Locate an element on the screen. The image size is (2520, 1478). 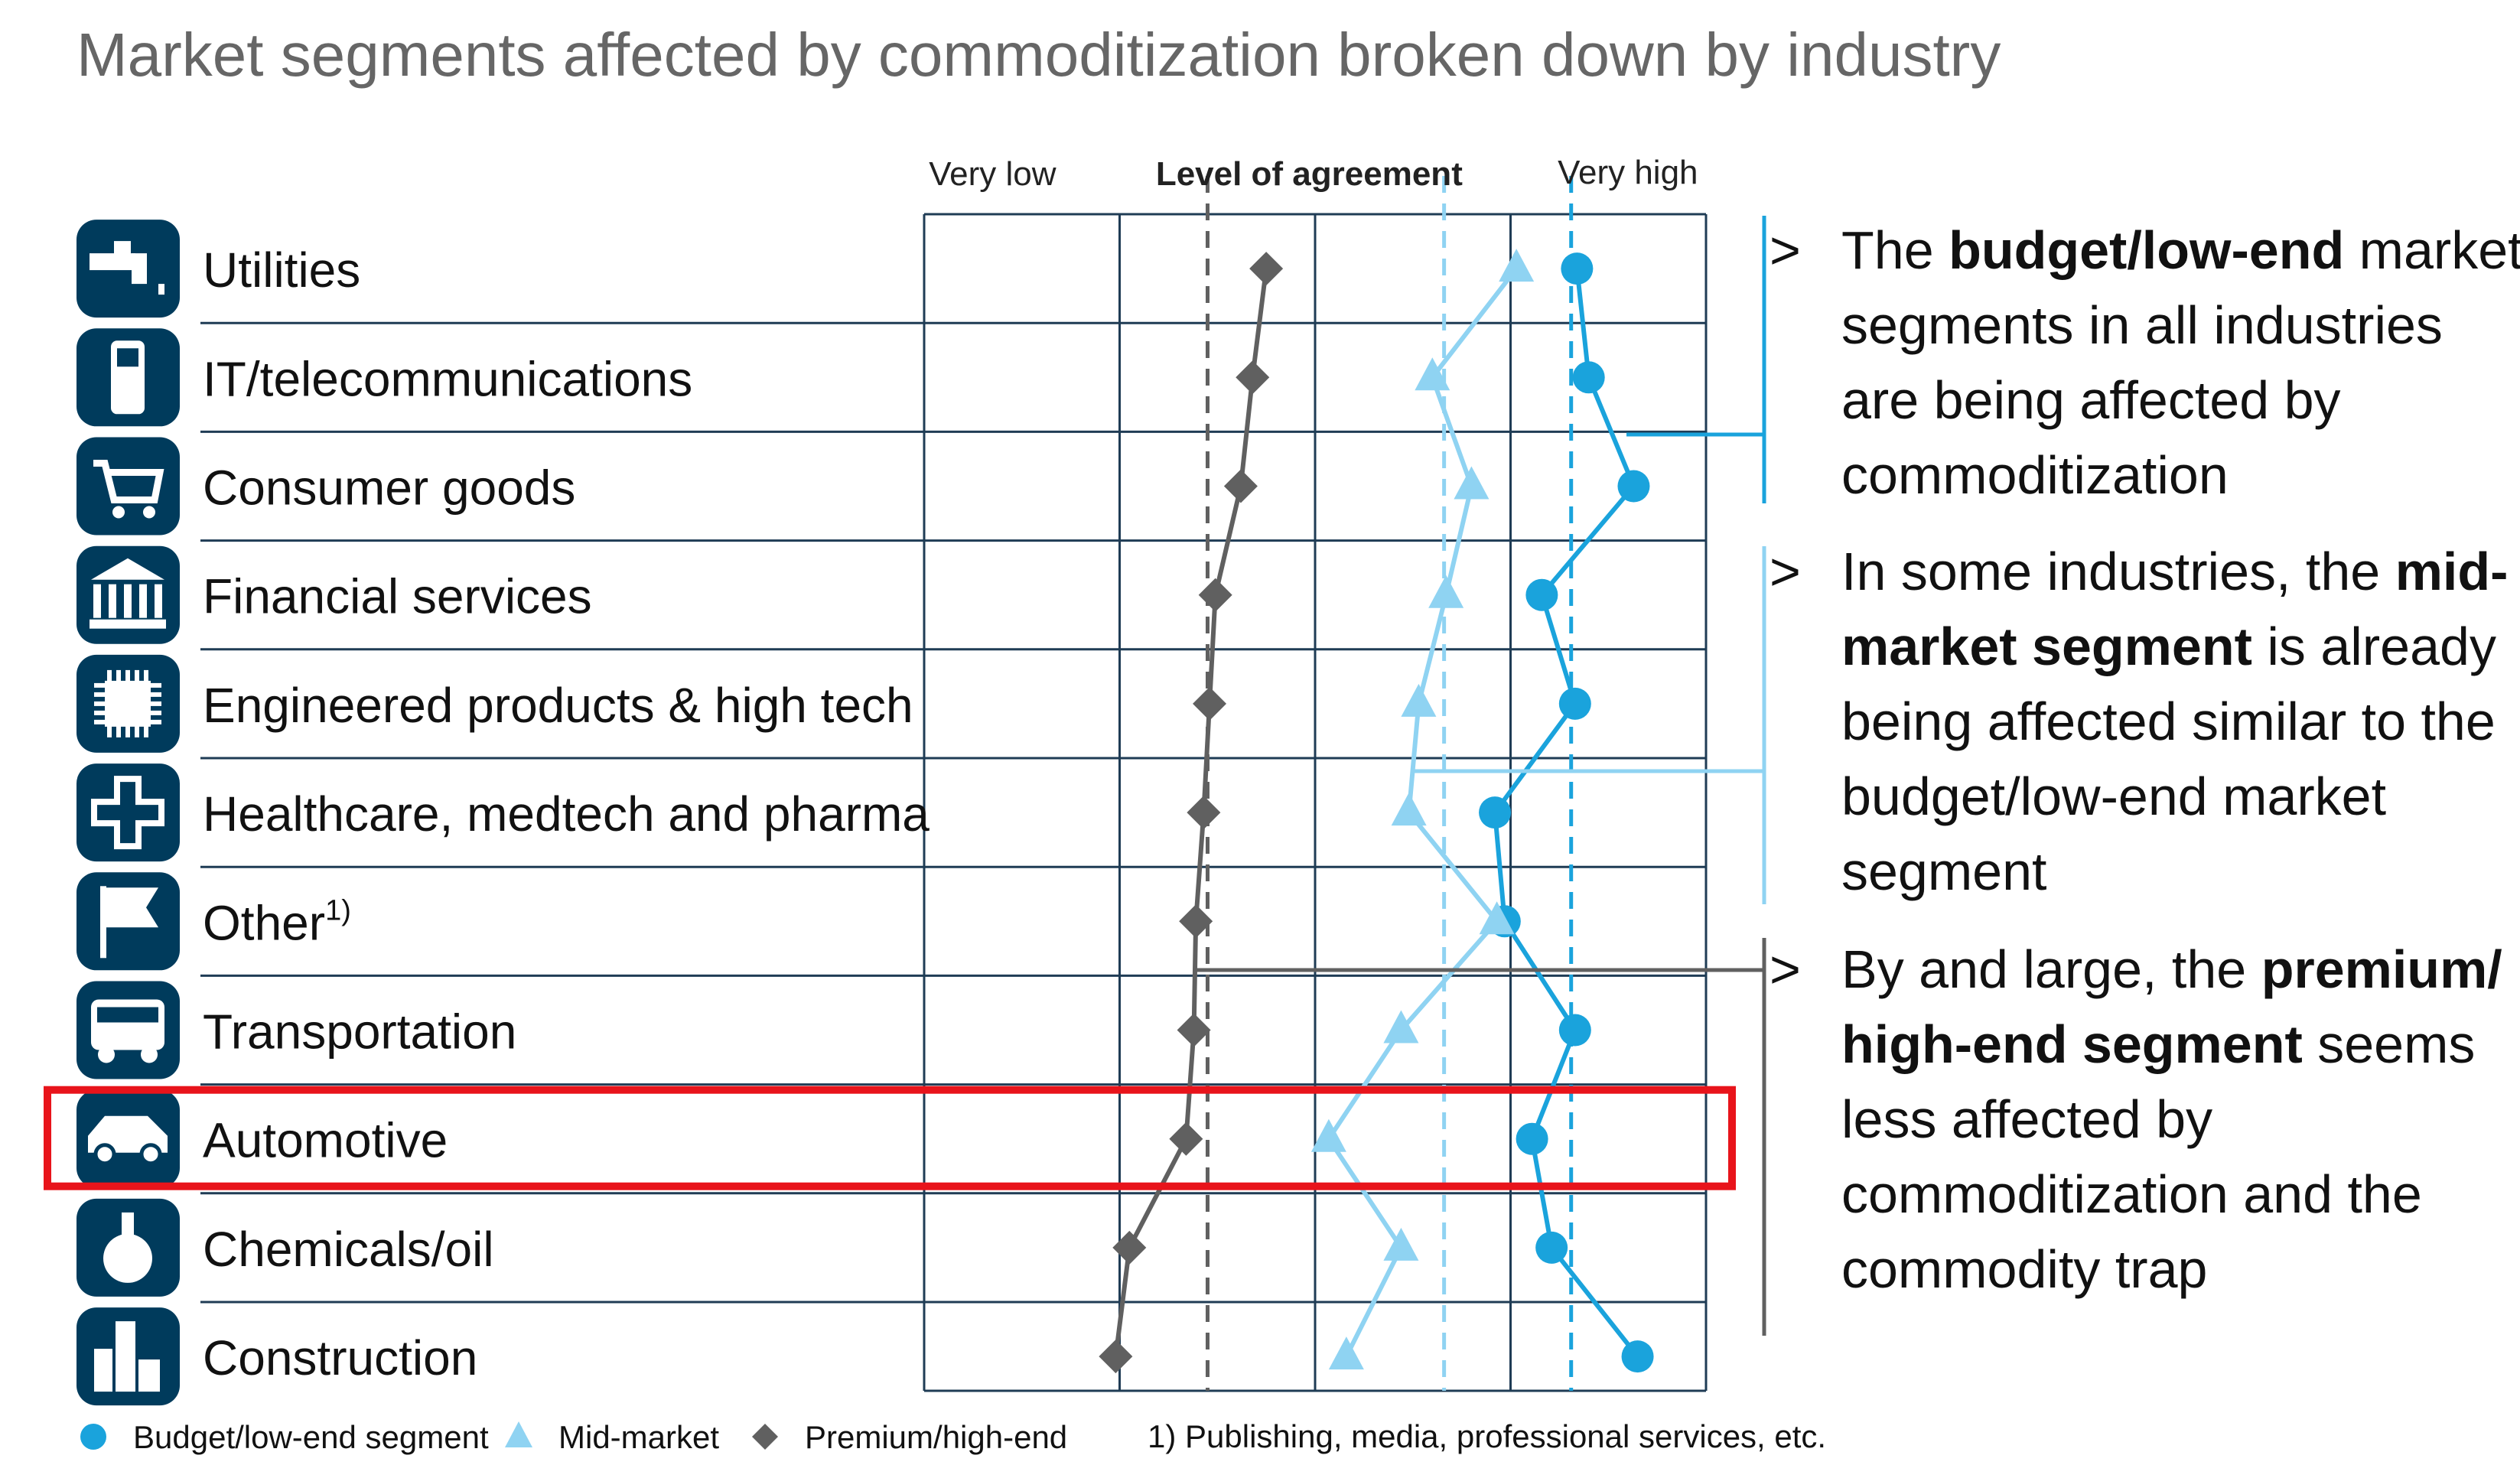
axis-title: Level of agreement is located at coordinates (1309, 174).